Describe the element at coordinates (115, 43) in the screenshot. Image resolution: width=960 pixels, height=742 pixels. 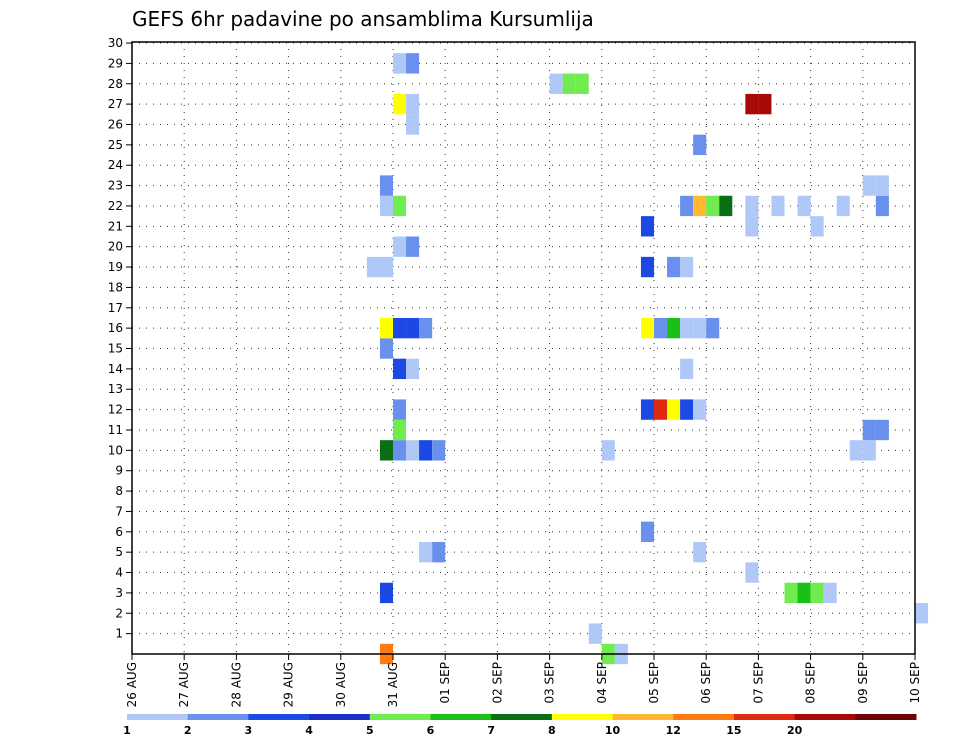
I see `y-tick-label: 30` at that location.